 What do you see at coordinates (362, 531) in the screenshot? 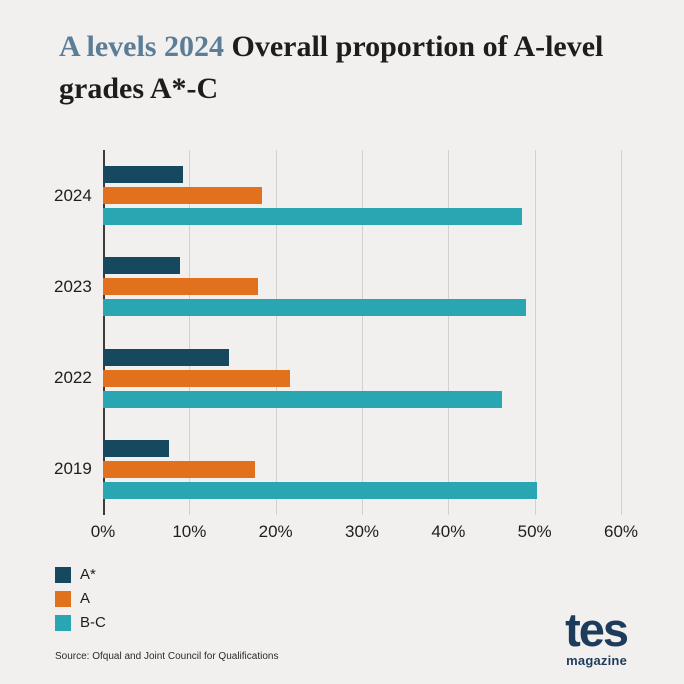
I see `x-tick-label: 30%` at bounding box center [362, 531].